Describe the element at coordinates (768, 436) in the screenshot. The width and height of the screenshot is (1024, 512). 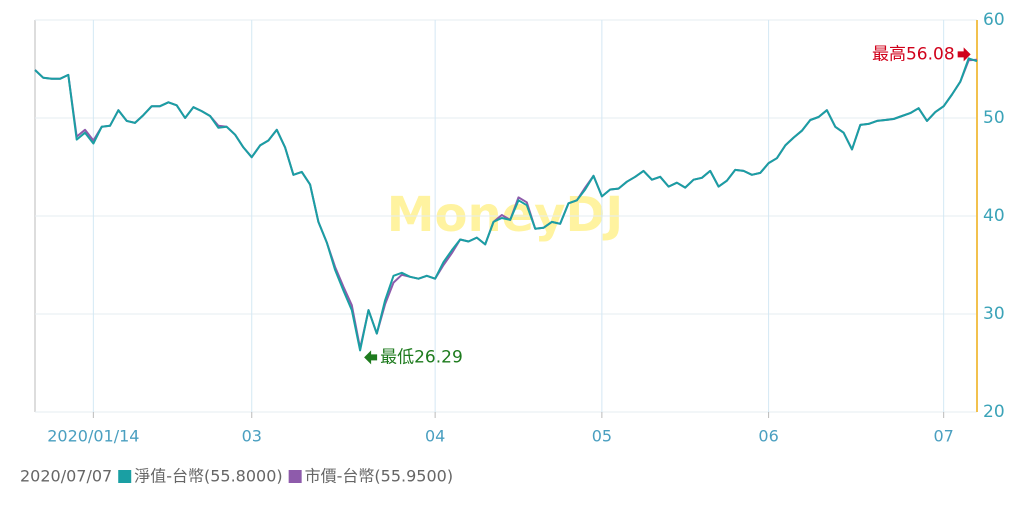
I see `x-tick-label: 06` at that location.